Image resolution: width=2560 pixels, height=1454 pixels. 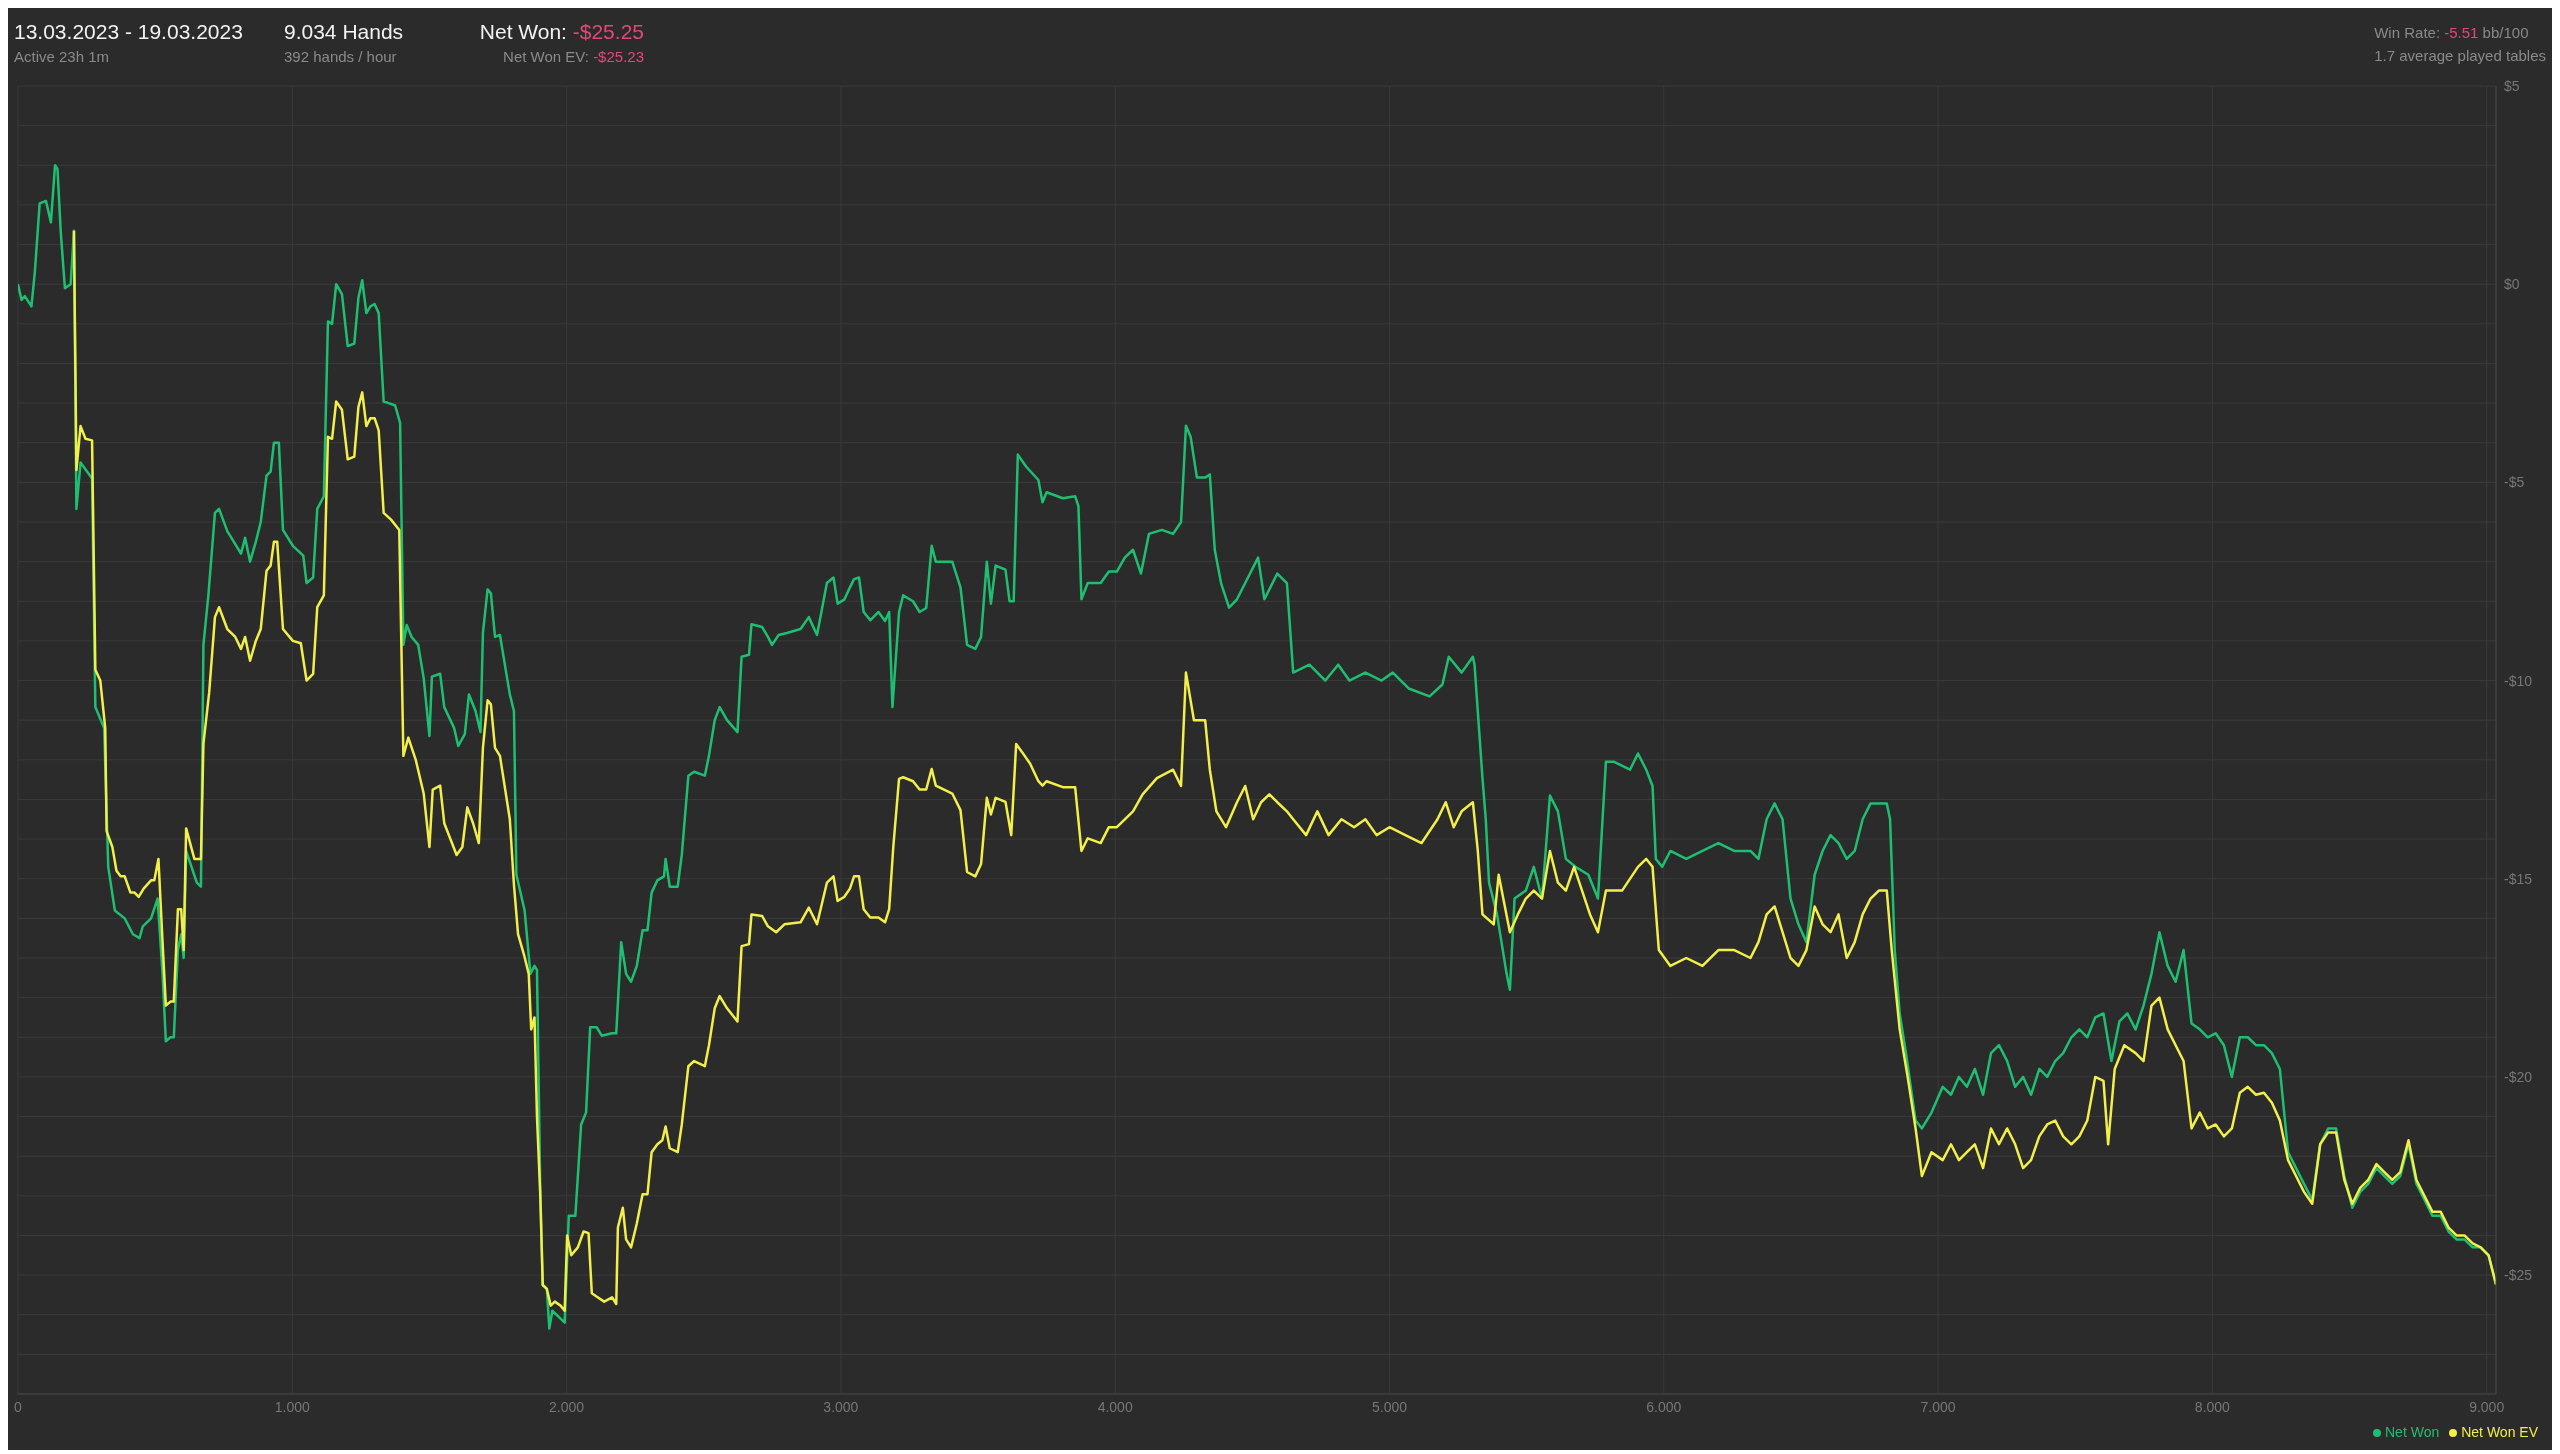 I want to click on text: 392 hands / hour, so click(x=341, y=56).